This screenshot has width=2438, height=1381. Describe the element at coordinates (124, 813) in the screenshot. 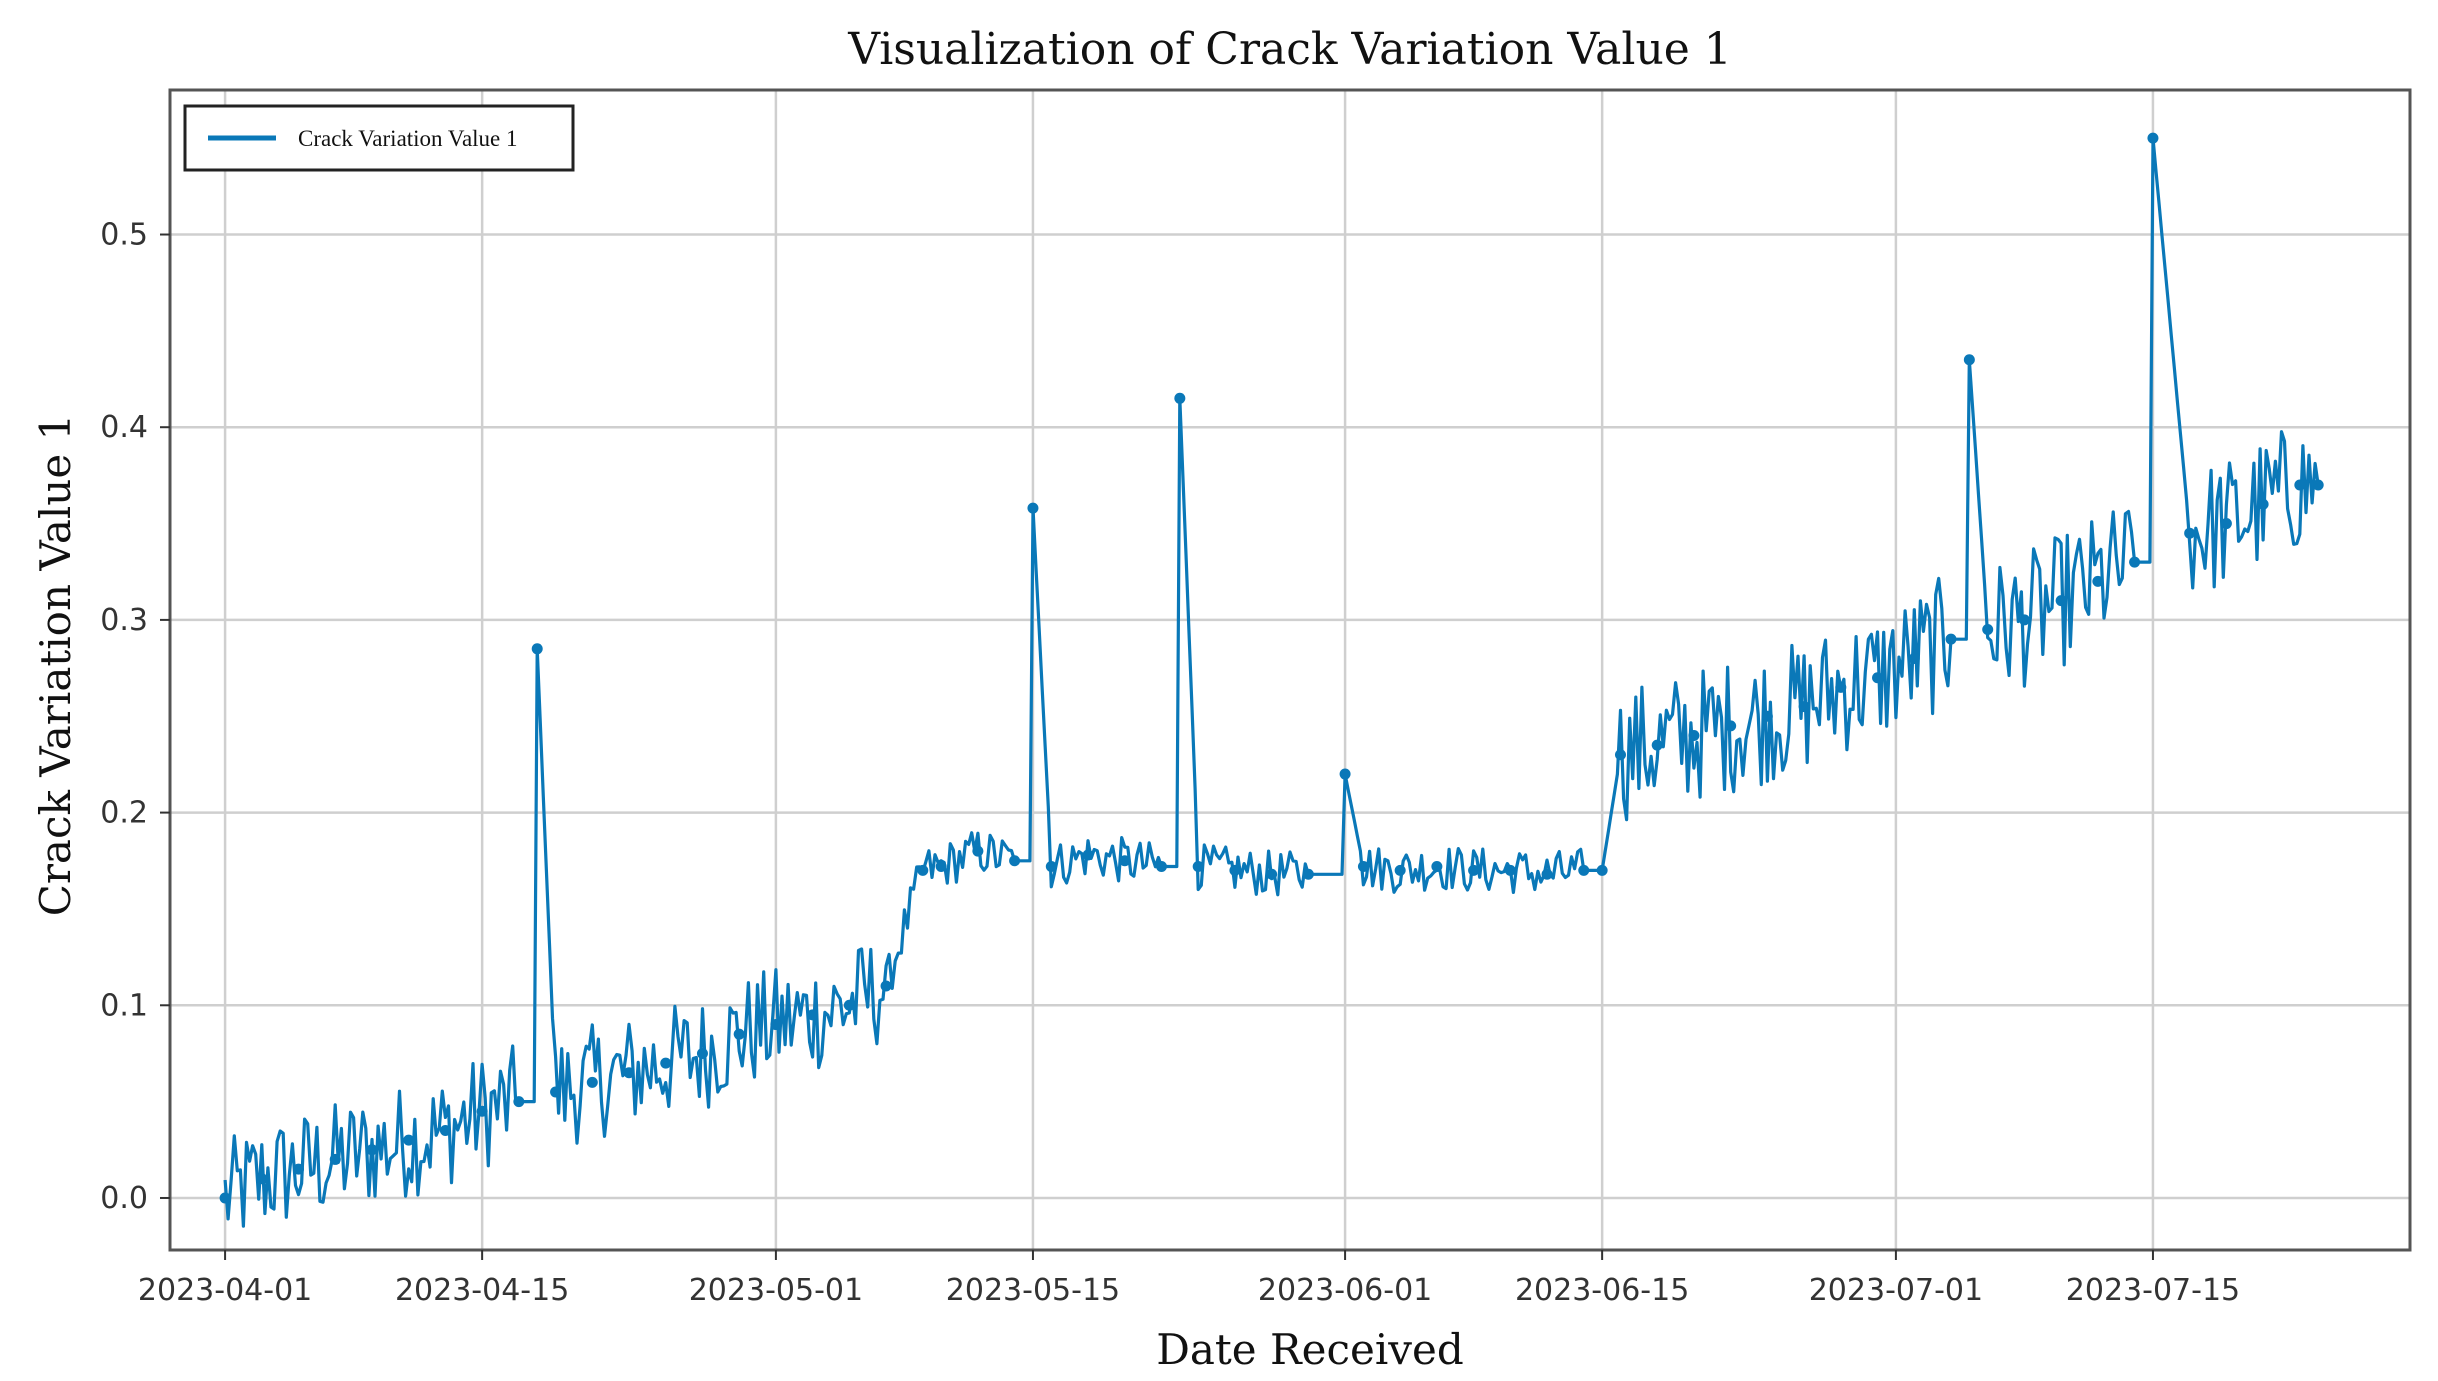

I see `y-tick-label: 0.2` at that location.